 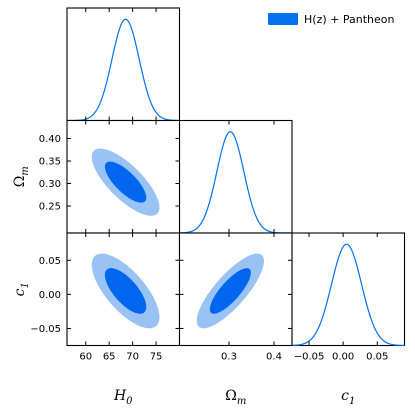 I want to click on marginal-H0, so click(x=123, y=64).